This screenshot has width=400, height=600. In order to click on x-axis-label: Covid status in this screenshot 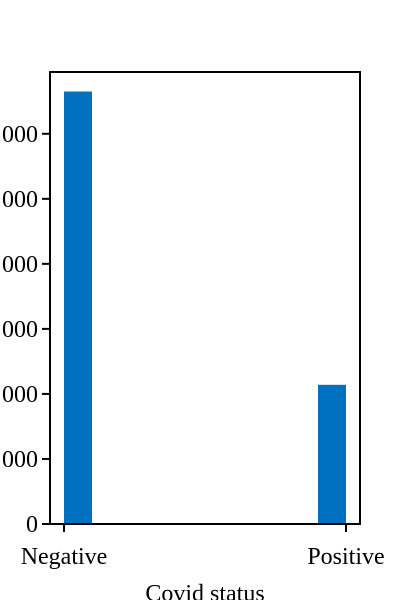, I will do `click(204, 590)`.